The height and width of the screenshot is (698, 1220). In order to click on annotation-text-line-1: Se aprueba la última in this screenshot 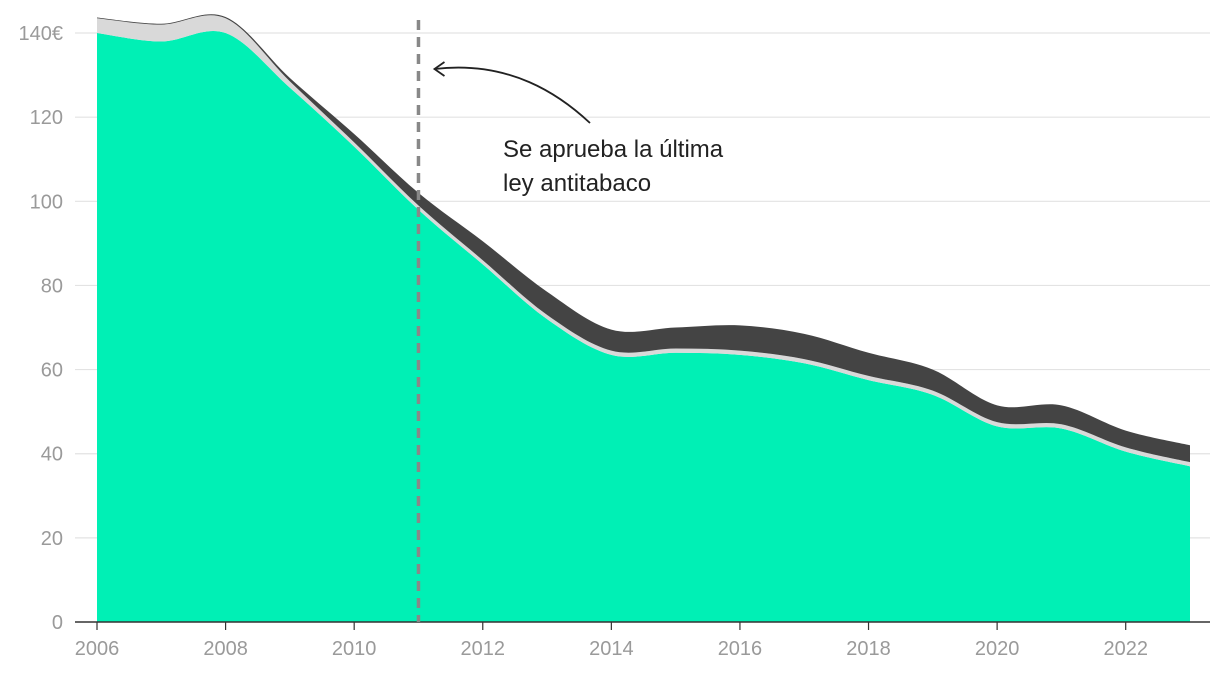, I will do `click(613, 149)`.